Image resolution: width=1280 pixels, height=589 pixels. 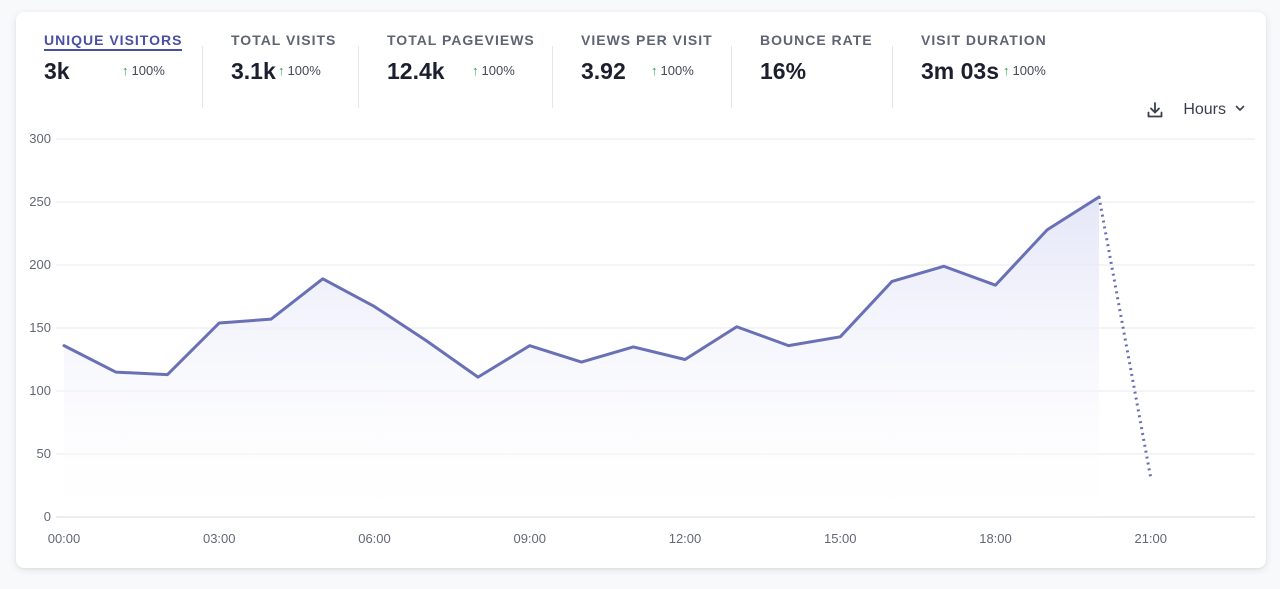 I want to click on y-tick-label: 0, so click(x=47, y=516).